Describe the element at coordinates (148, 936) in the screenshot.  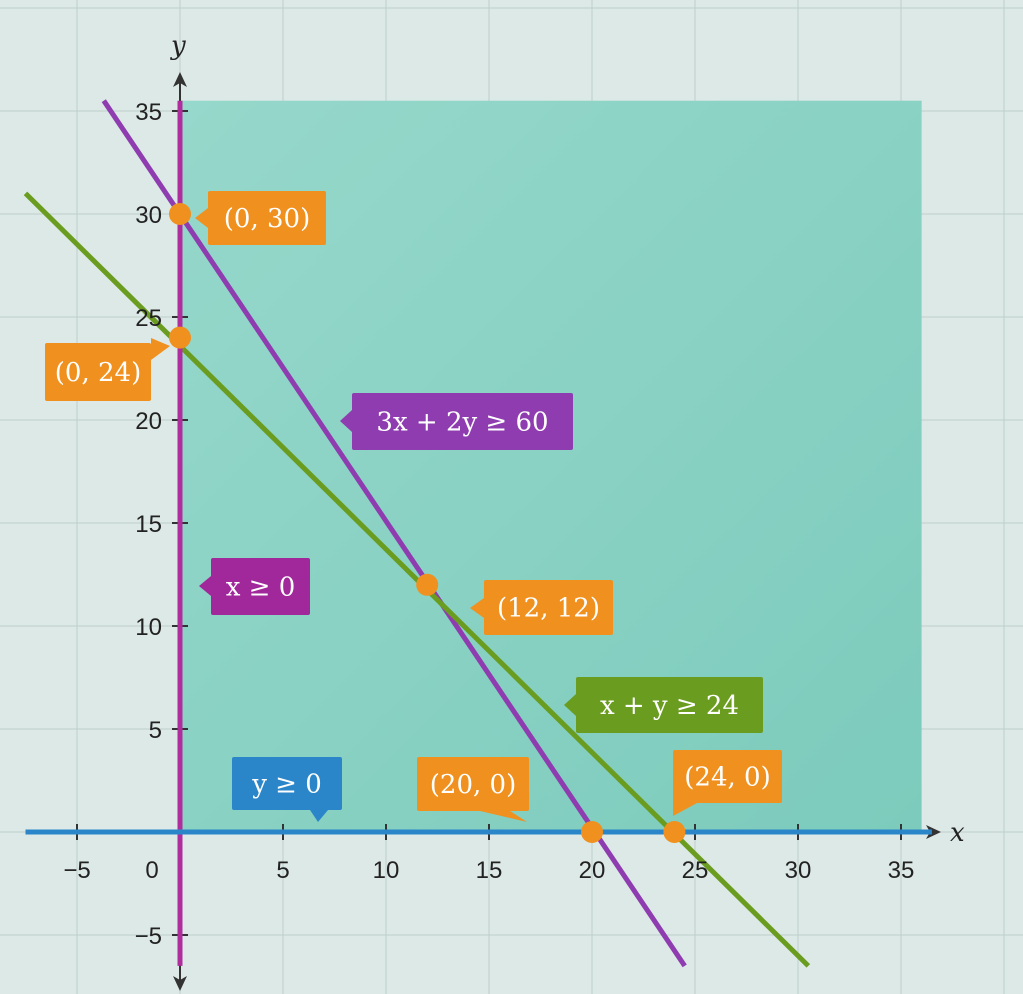
I see `y-tick-label: −5` at that location.